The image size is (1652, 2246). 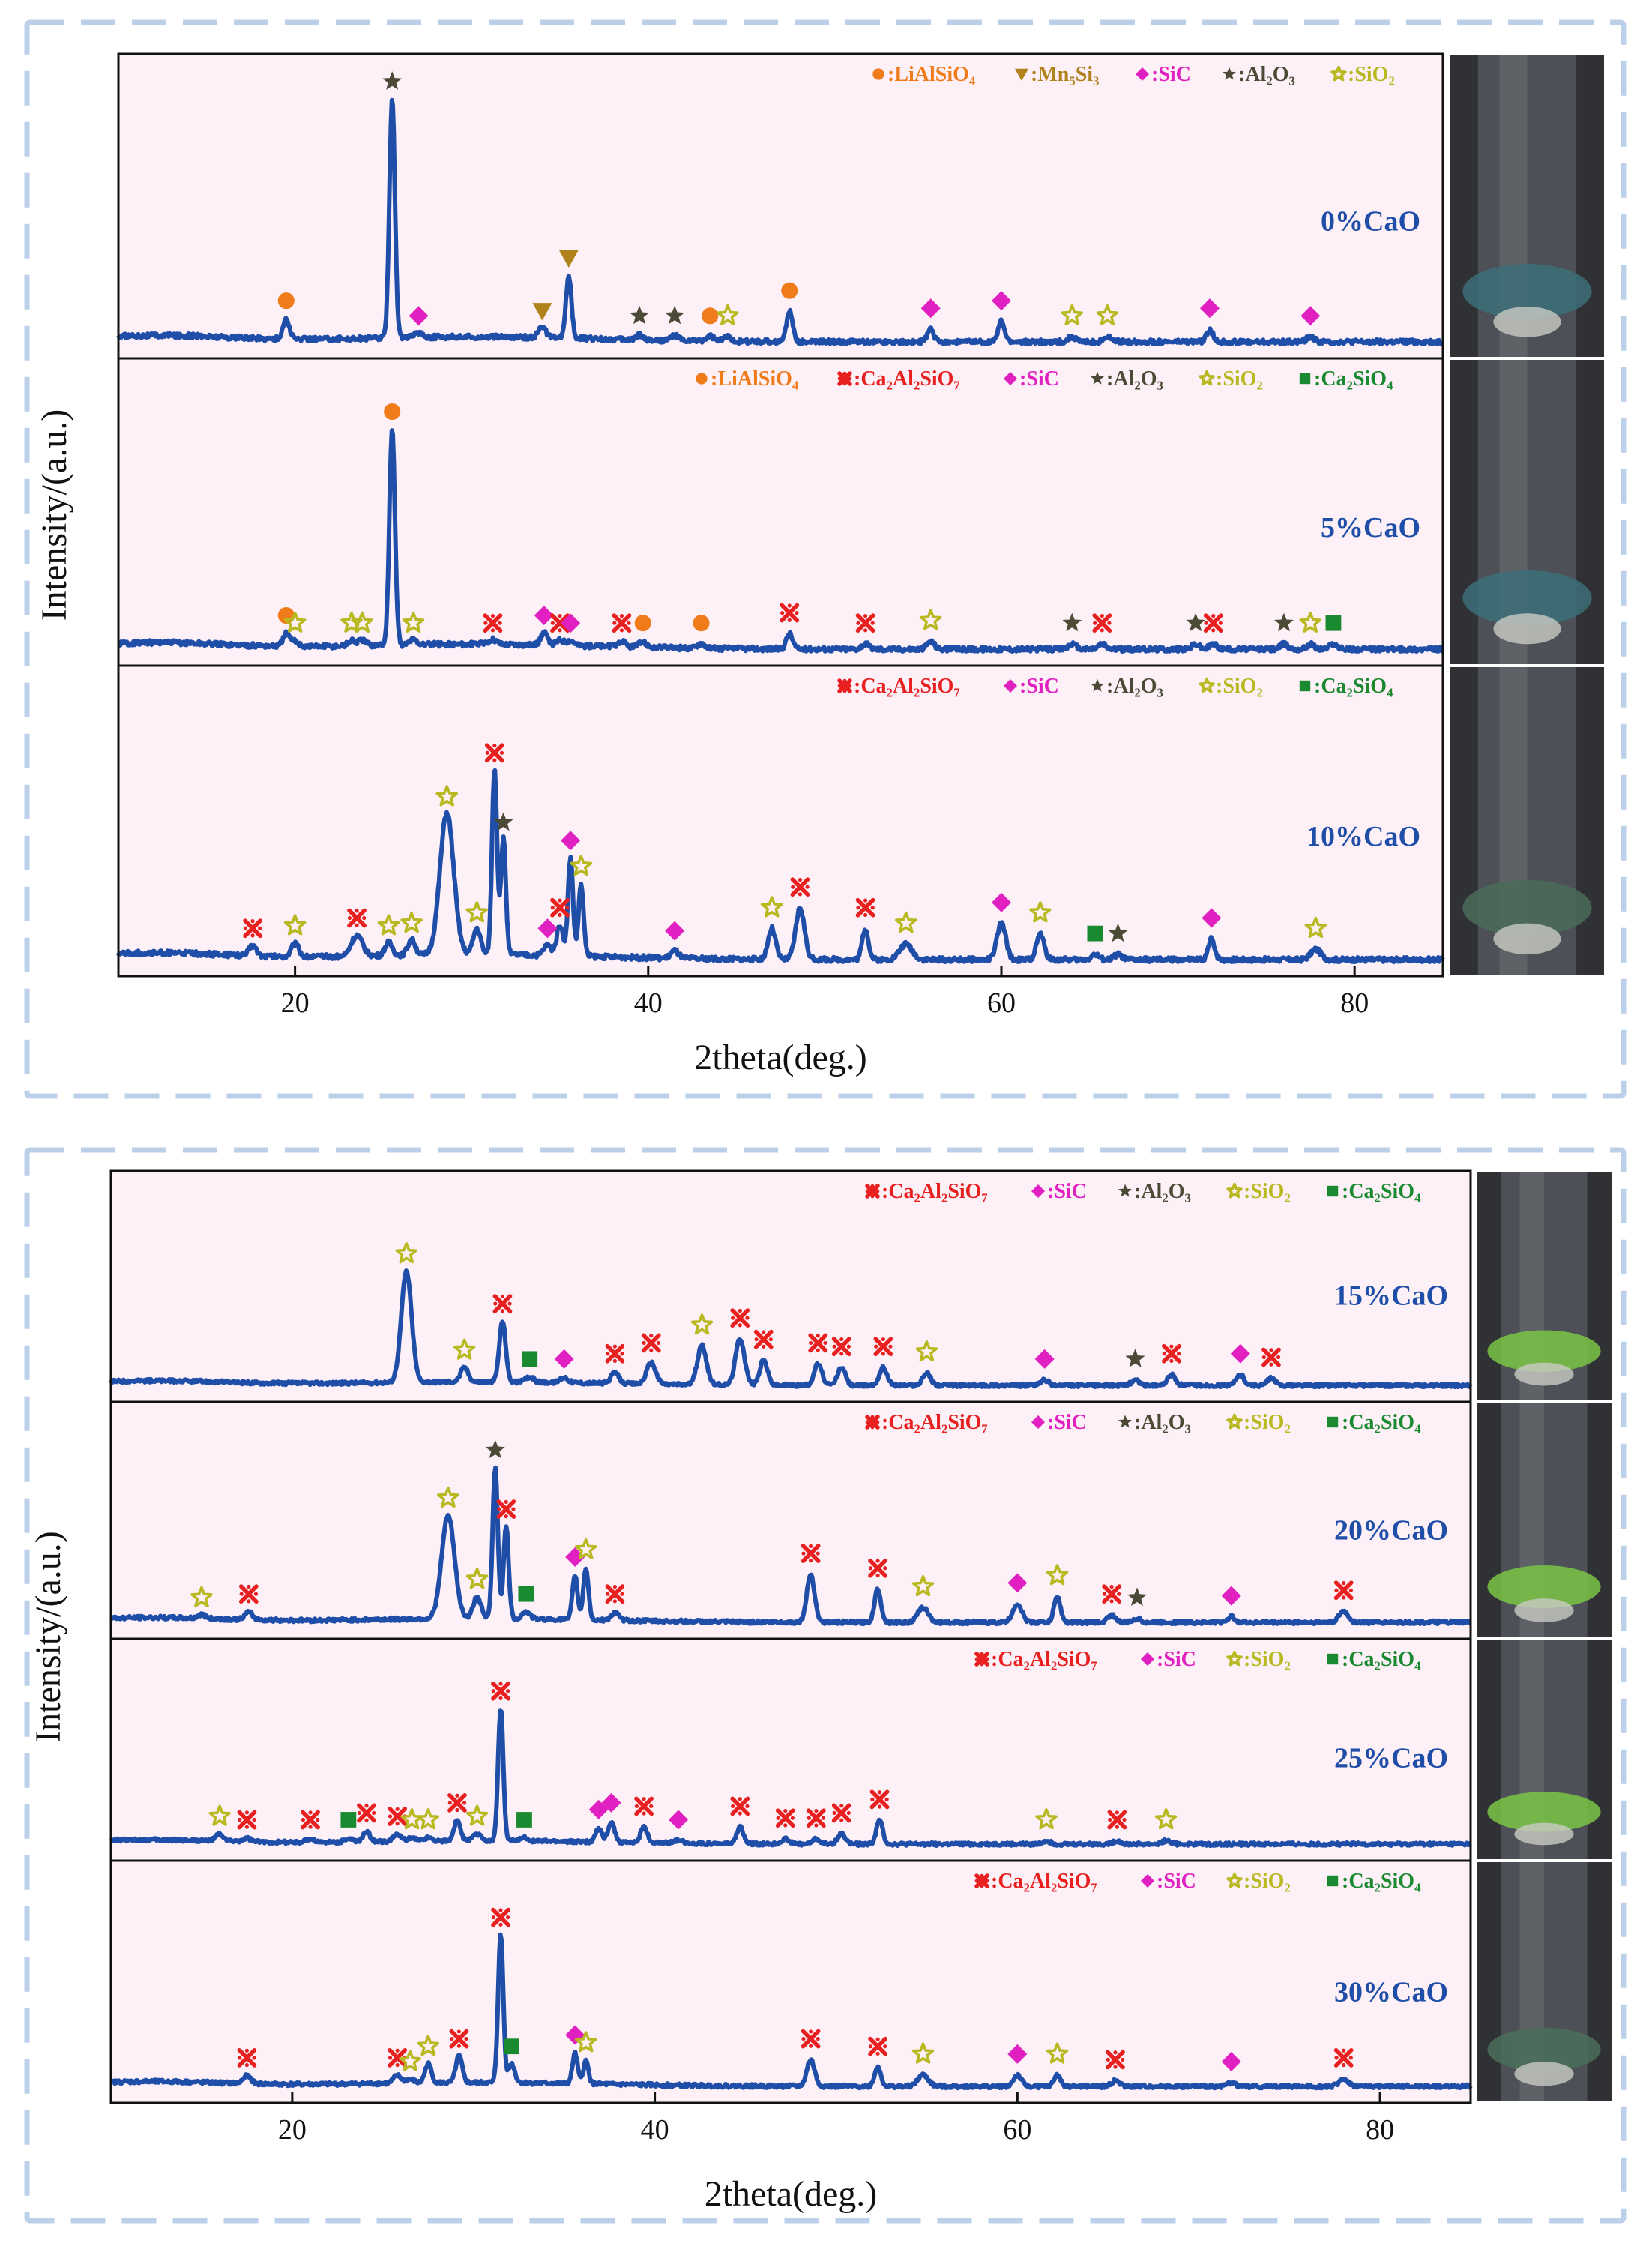 I want to click on x-tick-label: 80, so click(x=1354, y=1003).